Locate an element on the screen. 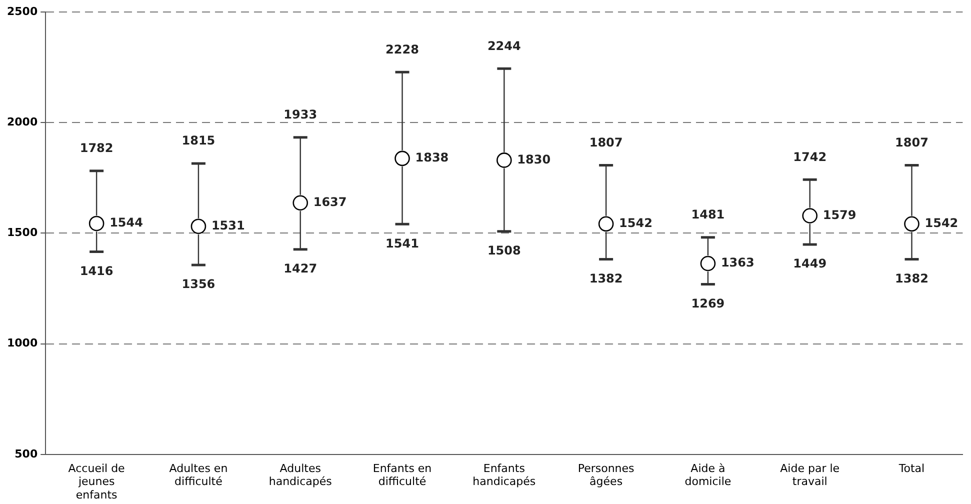  annotation: 1416 is located at coordinates (97, 271).